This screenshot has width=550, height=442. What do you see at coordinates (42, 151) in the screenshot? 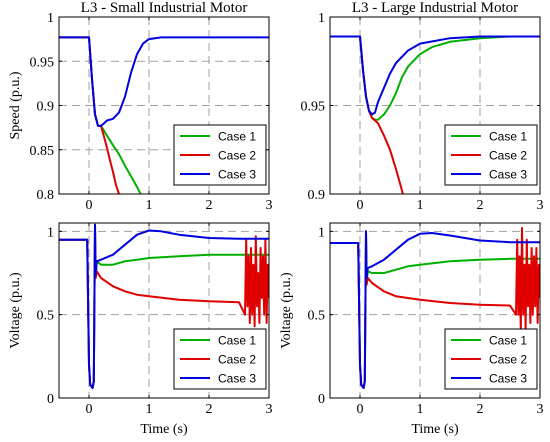
I see `y-tick-label: 0.85` at bounding box center [42, 151].